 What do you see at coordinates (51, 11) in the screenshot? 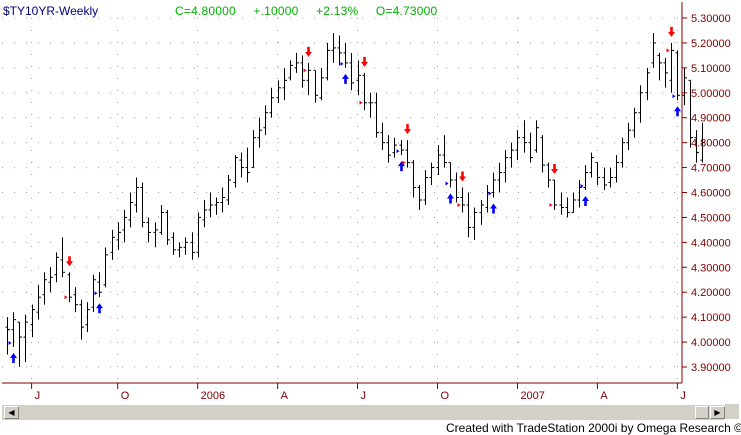
I see `symbol-label: $TY10YR-Weekly` at bounding box center [51, 11].